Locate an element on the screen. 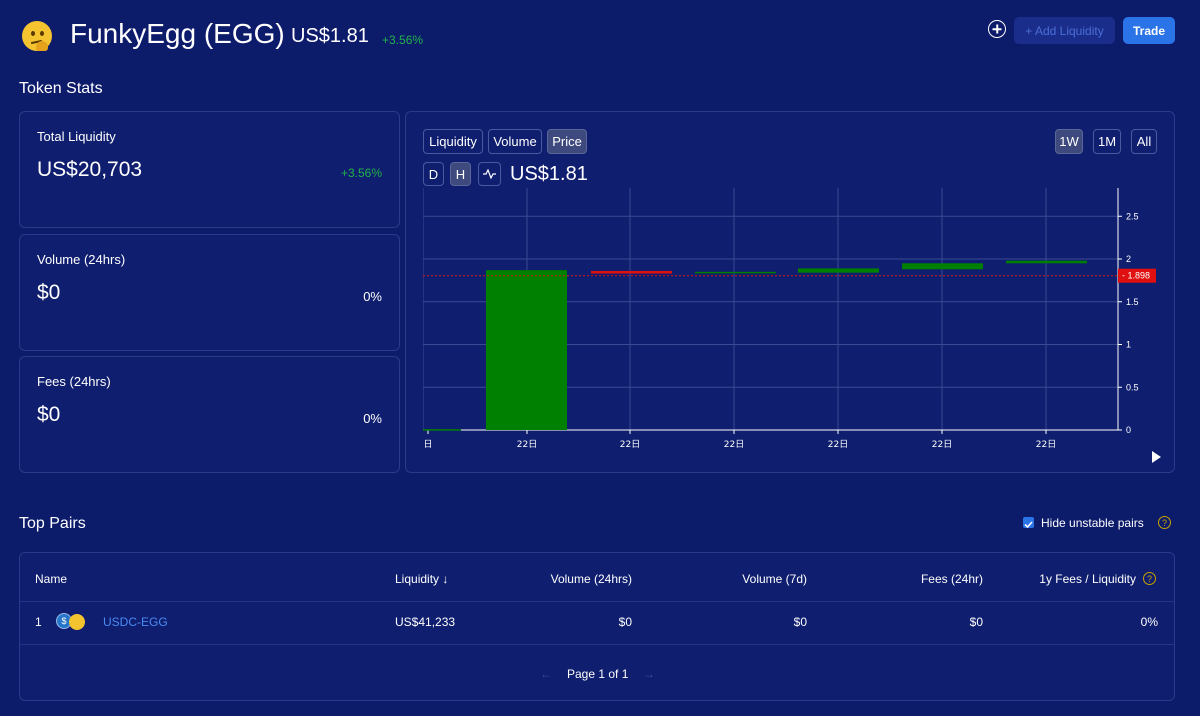 The image size is (1200, 716). tab-liquidity: Liquidity is located at coordinates (453, 141).